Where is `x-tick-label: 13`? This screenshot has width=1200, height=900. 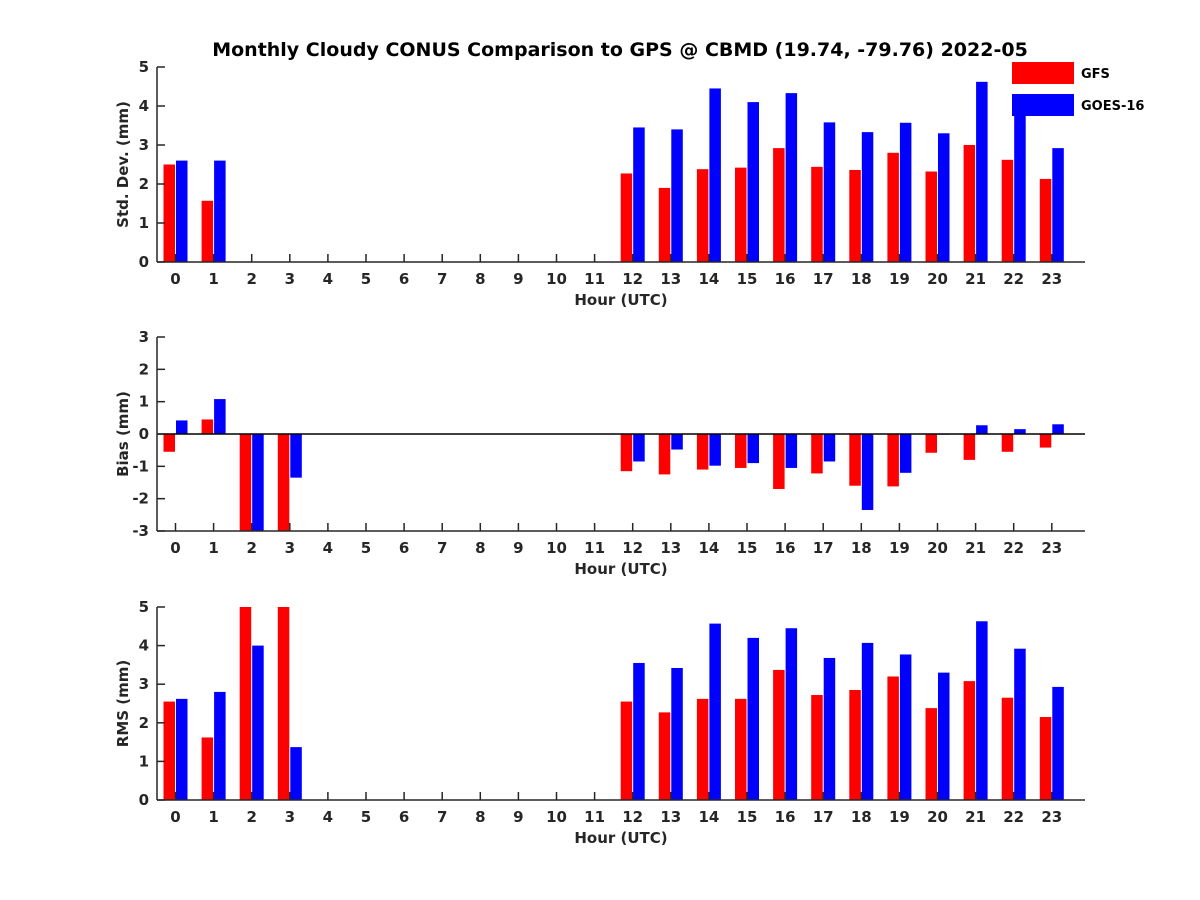 x-tick-label: 13 is located at coordinates (670, 548).